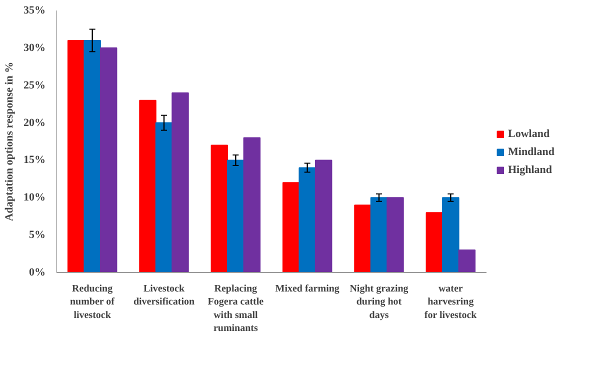  I want to click on y-axis-title: Adaptation options response in %, so click(10, 142).